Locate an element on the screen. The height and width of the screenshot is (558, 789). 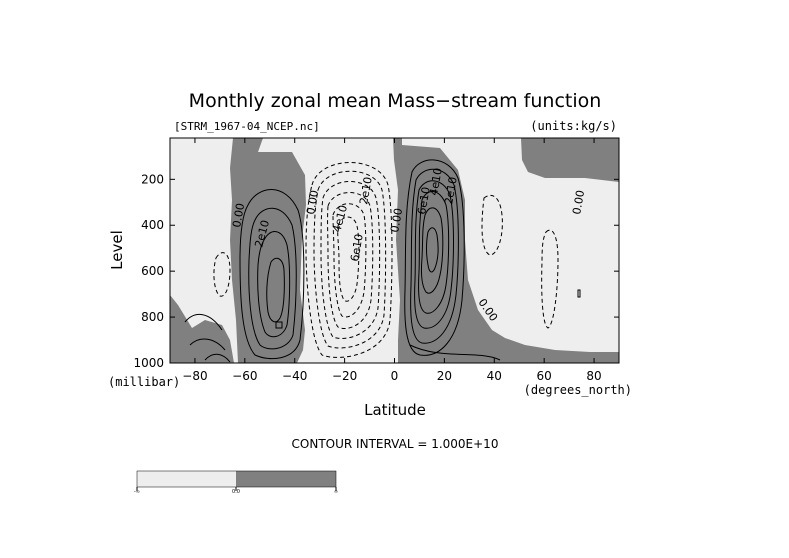
x-tick-label: −40 is located at coordinates (294, 376).